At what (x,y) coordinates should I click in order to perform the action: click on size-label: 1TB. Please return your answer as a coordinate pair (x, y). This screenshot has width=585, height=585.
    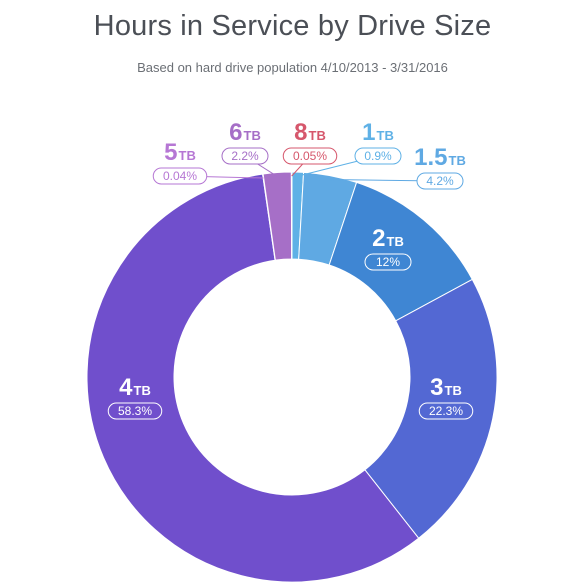
    Looking at the image, I should click on (378, 132).